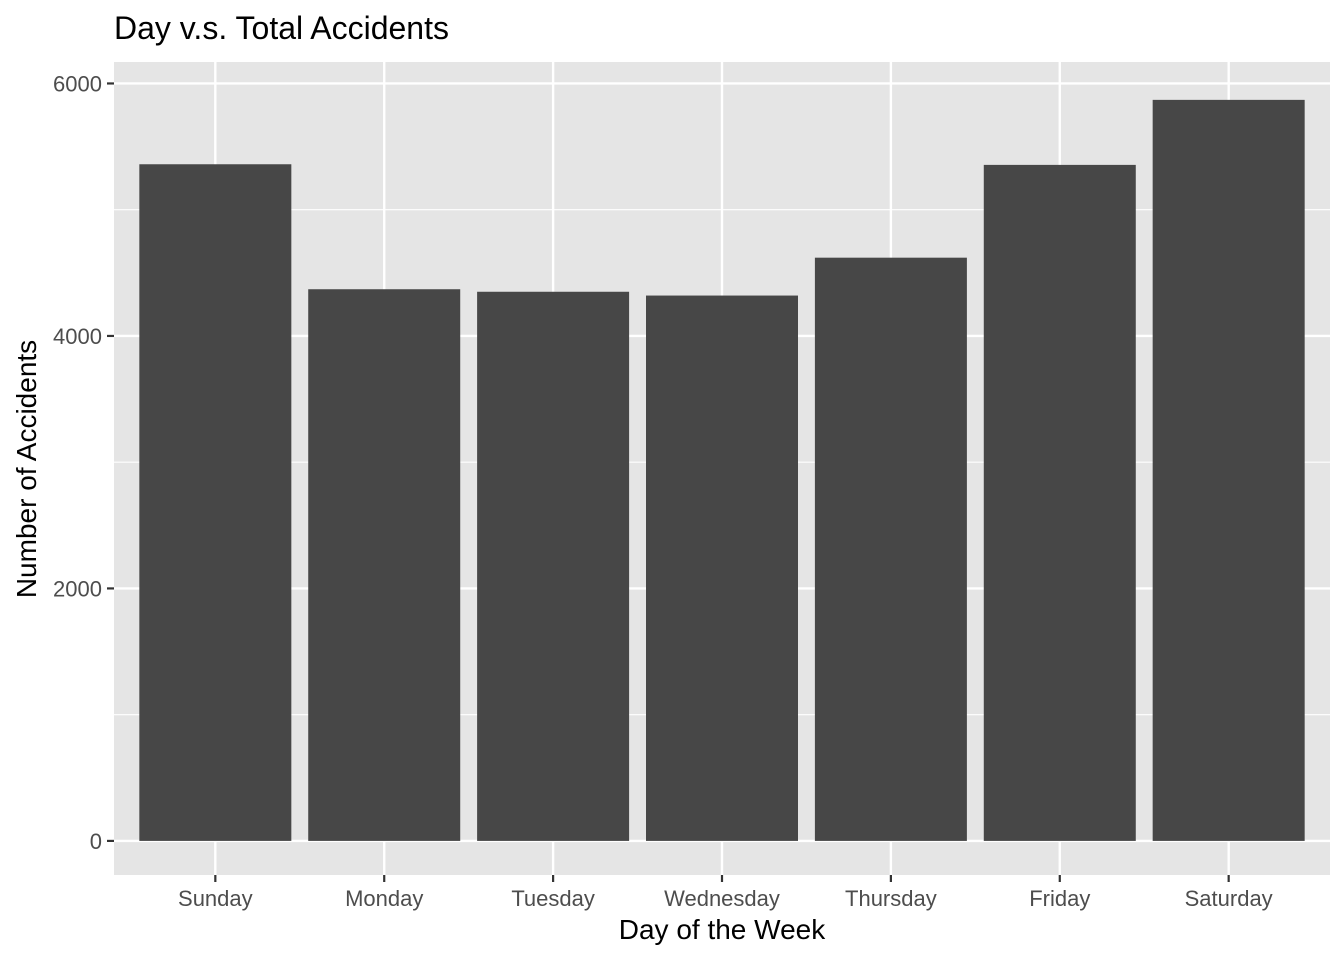 The height and width of the screenshot is (965, 1344). Describe the element at coordinates (1059, 502) in the screenshot. I see `bar-friday` at that location.